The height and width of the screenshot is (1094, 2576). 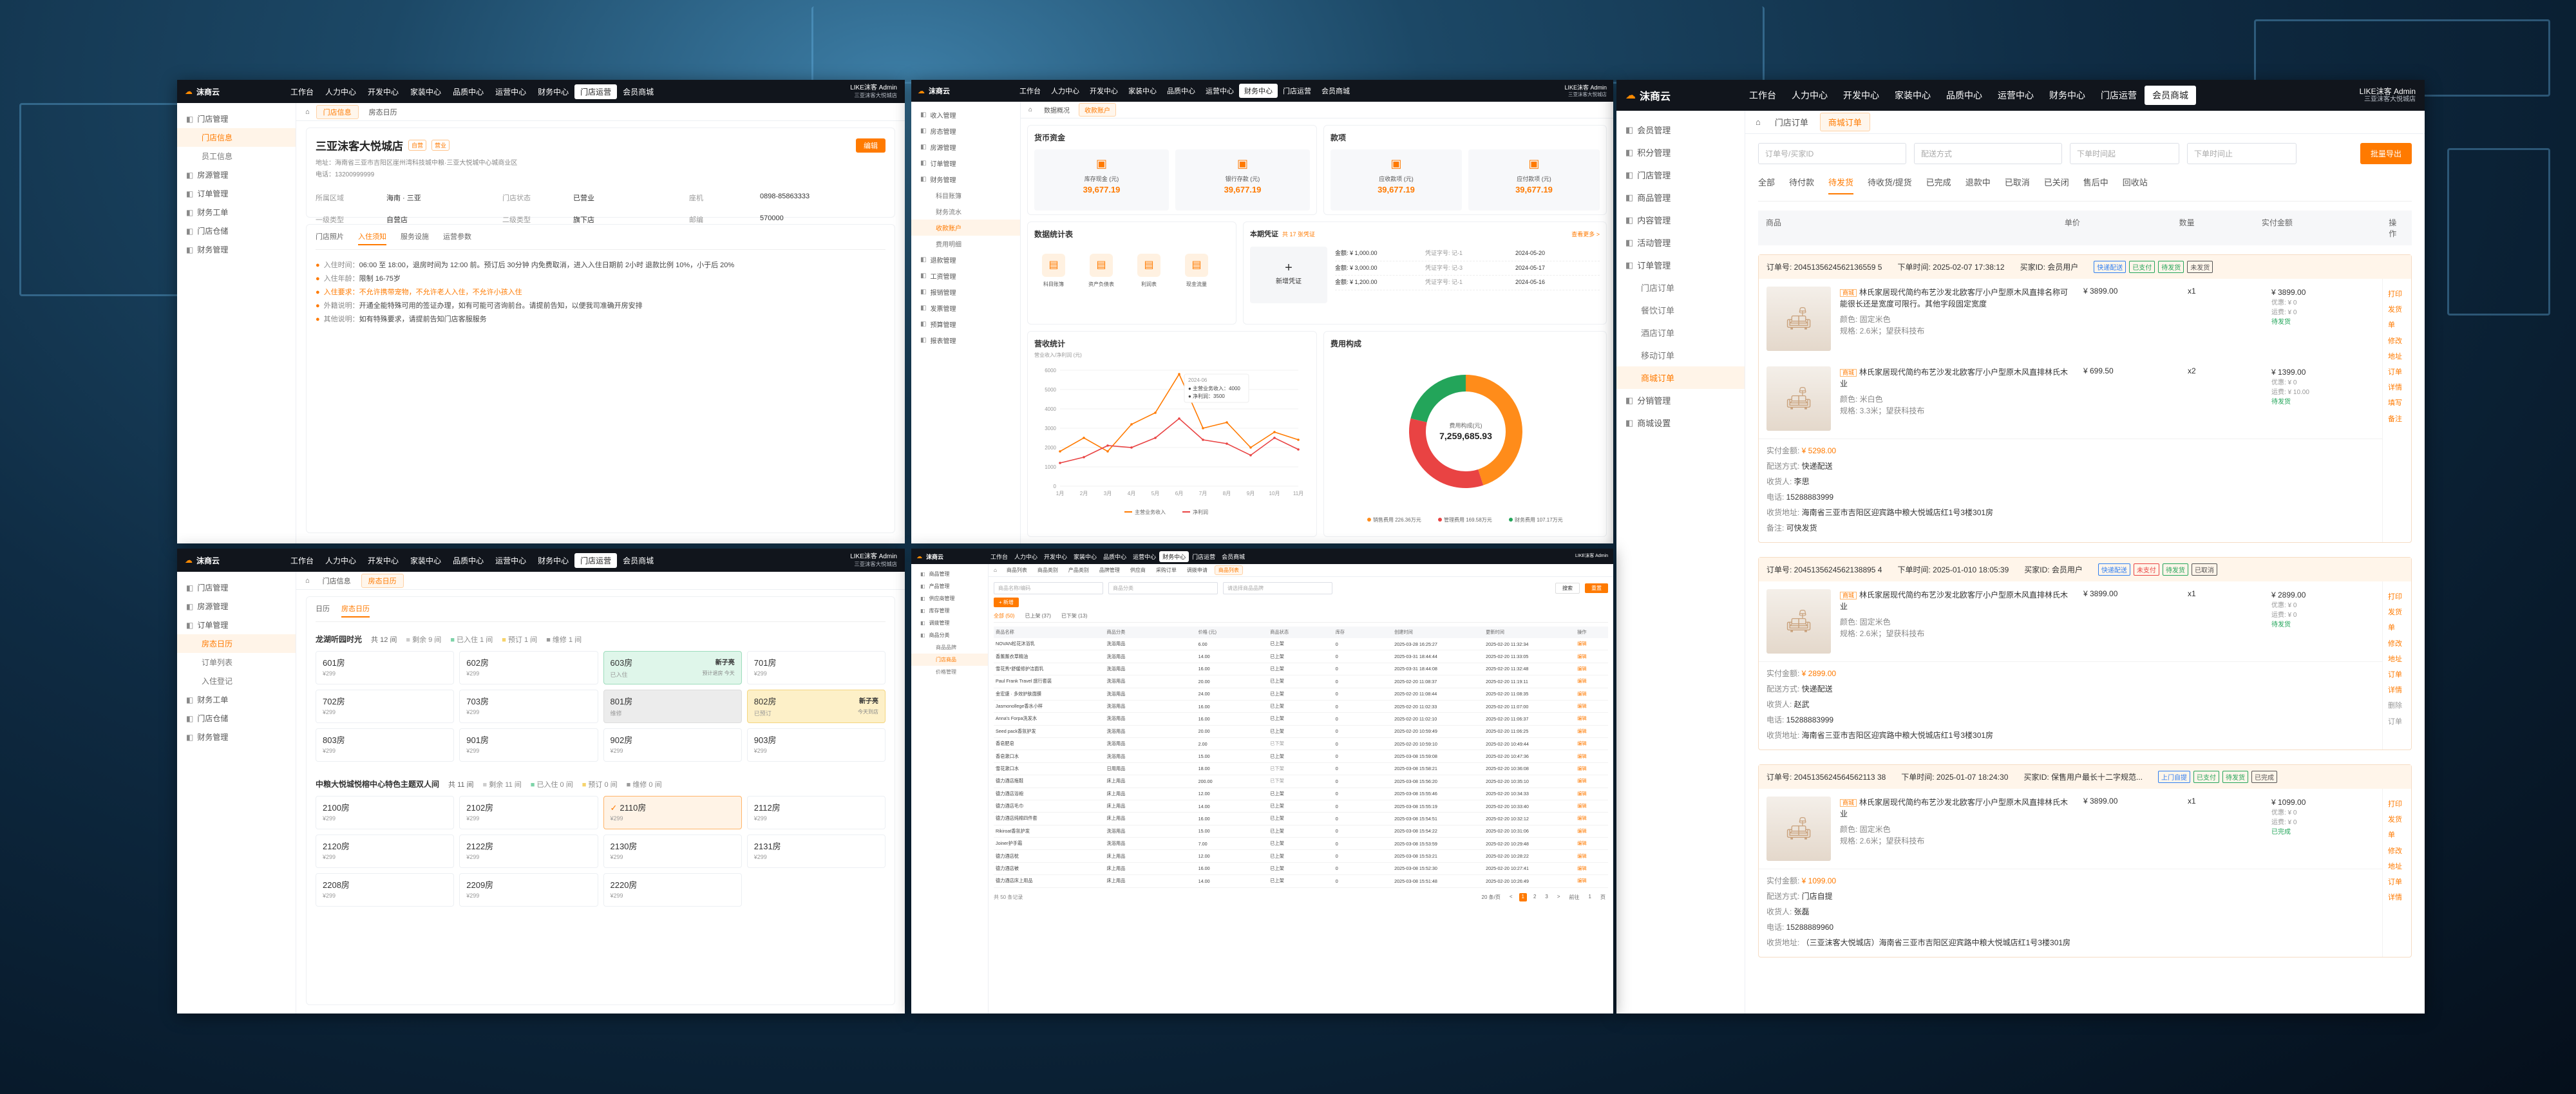 What do you see at coordinates (949, 660) in the screenshot?
I see `sidebar-item-7: 门店商品` at bounding box center [949, 660].